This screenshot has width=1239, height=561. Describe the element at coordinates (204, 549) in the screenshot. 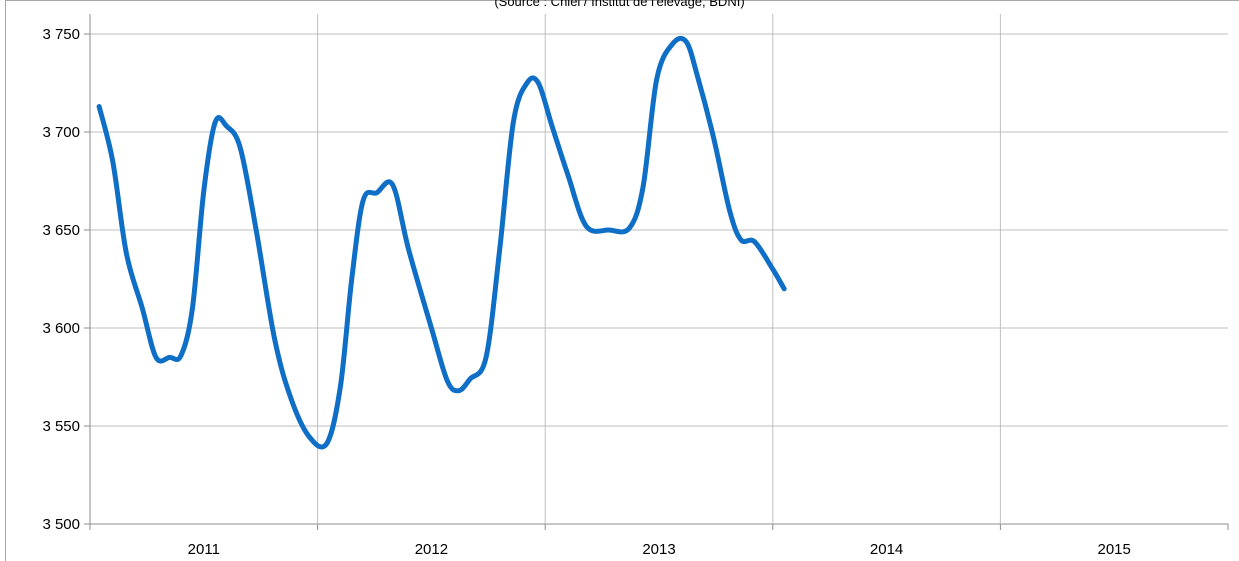

I see `x-tick-label: 2011` at that location.